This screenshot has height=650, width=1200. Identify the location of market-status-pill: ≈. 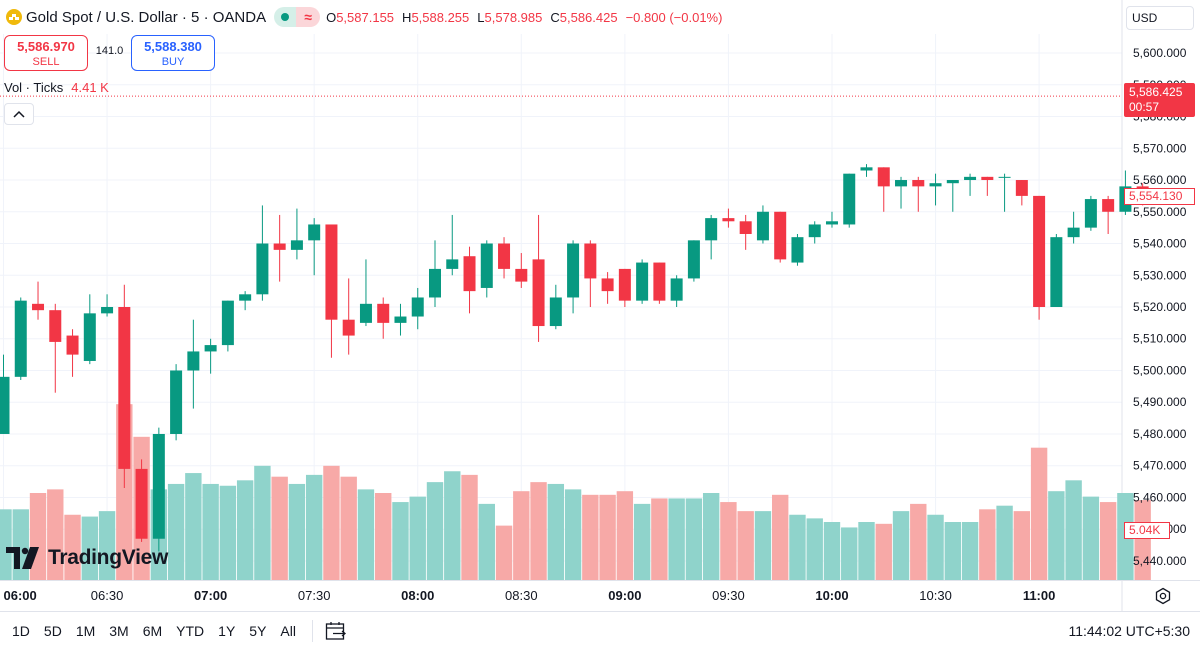
(297, 17).